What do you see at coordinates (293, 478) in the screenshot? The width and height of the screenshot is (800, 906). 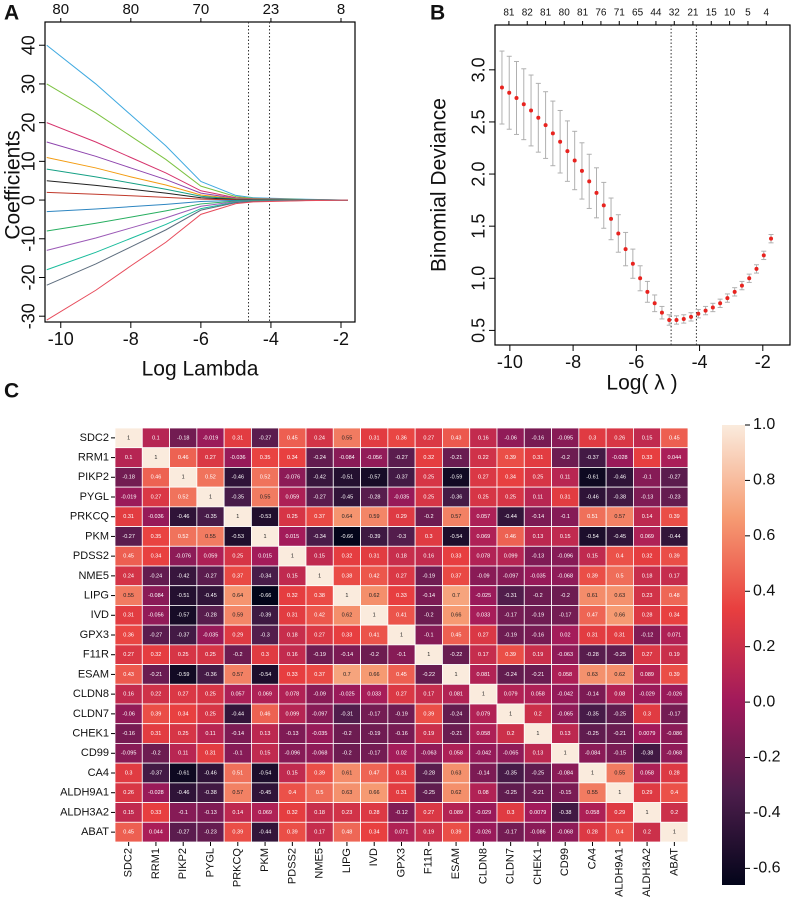 I see `cell-label: -0.076` at bounding box center [293, 478].